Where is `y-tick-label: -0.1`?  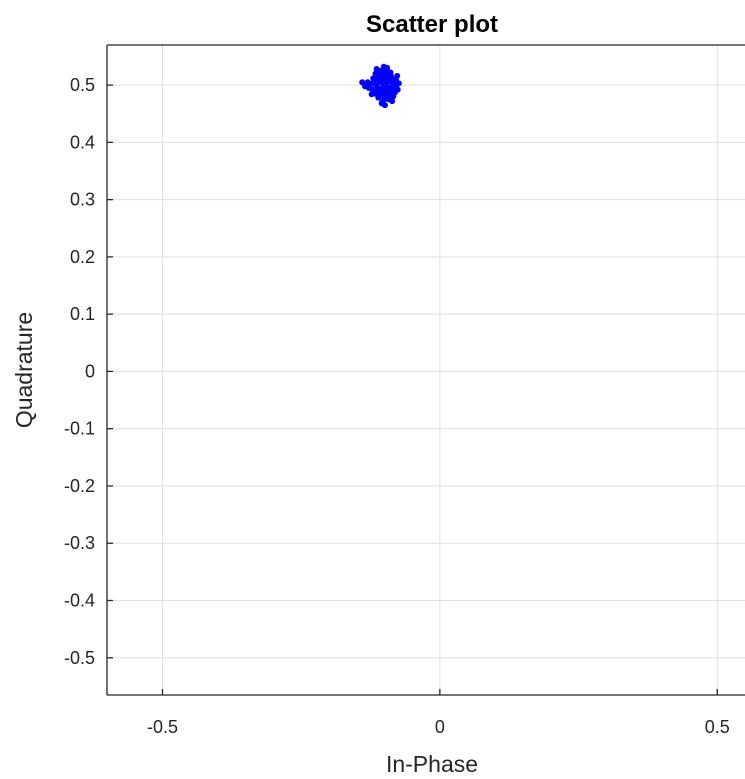 y-tick-label: -0.1 is located at coordinates (79, 429).